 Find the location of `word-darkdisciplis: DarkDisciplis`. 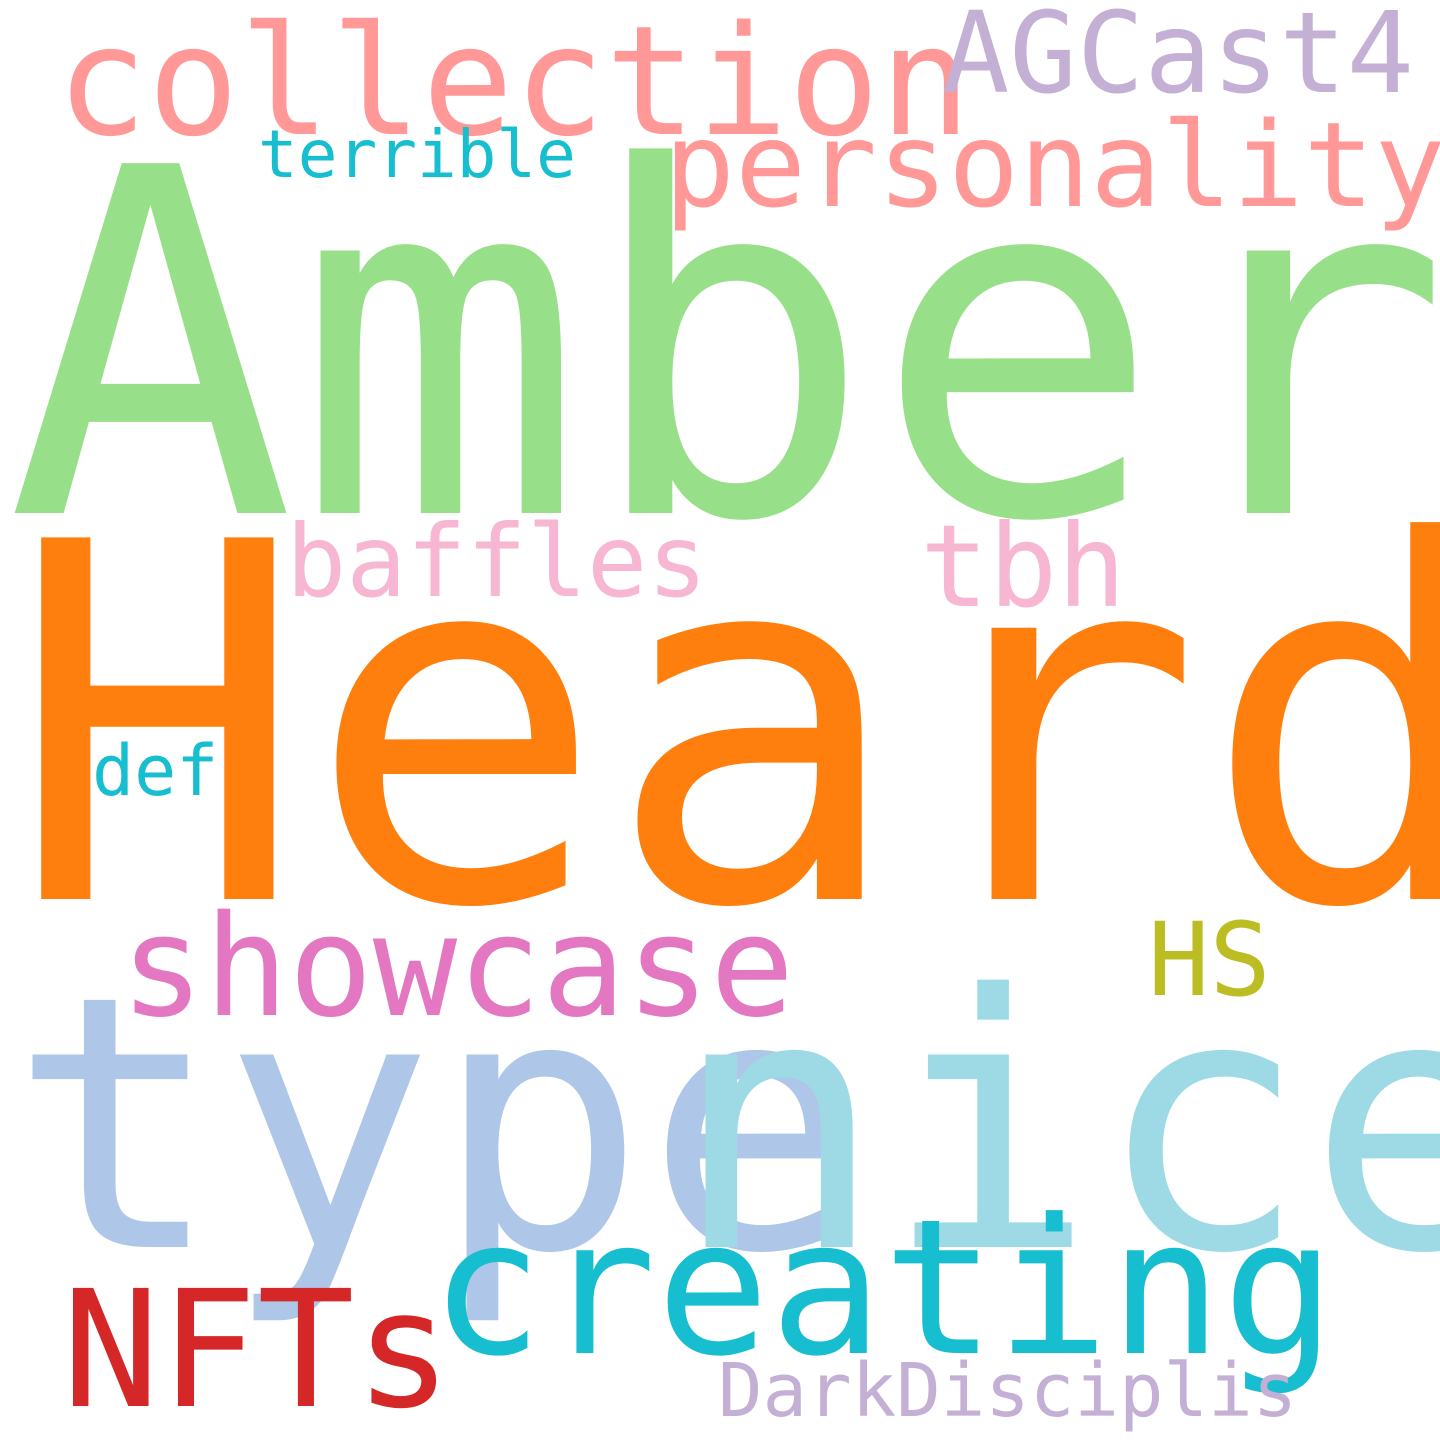

word-darkdisciplis: DarkDisciplis is located at coordinates (1008, 1391).